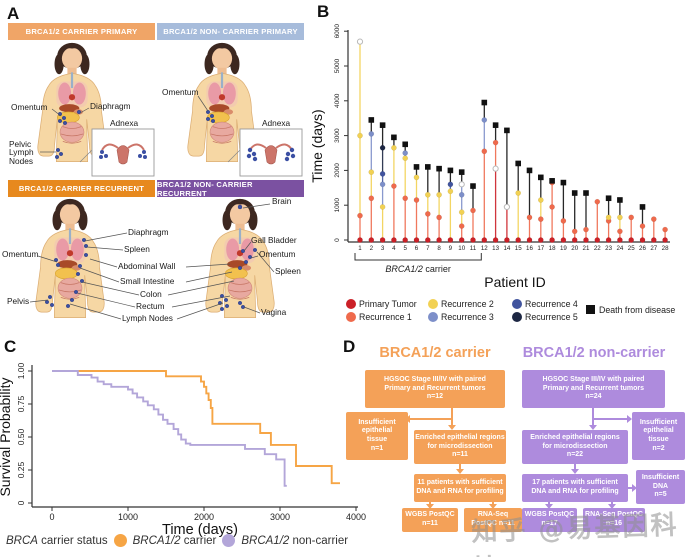  Describe the element at coordinates (360, 248) in the screenshot. I see `svg-text: 1` at that location.